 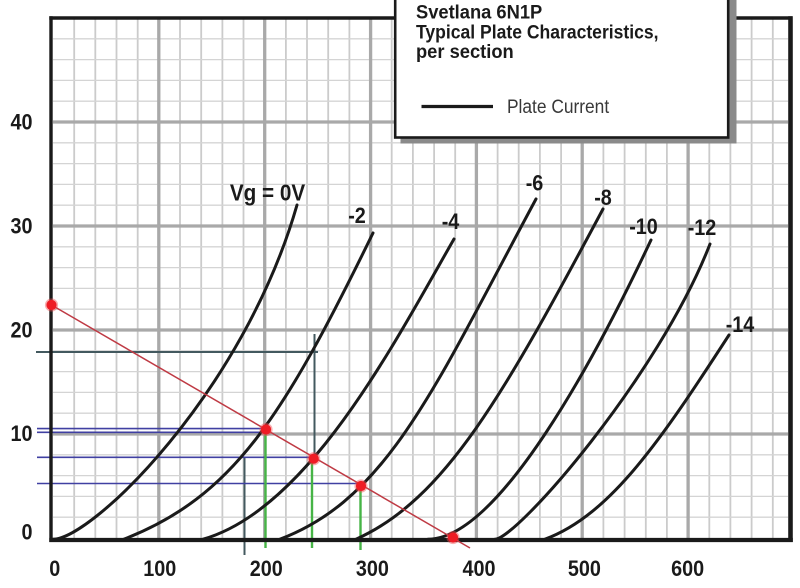 I want to click on svg-text: -4, so click(x=451, y=222).